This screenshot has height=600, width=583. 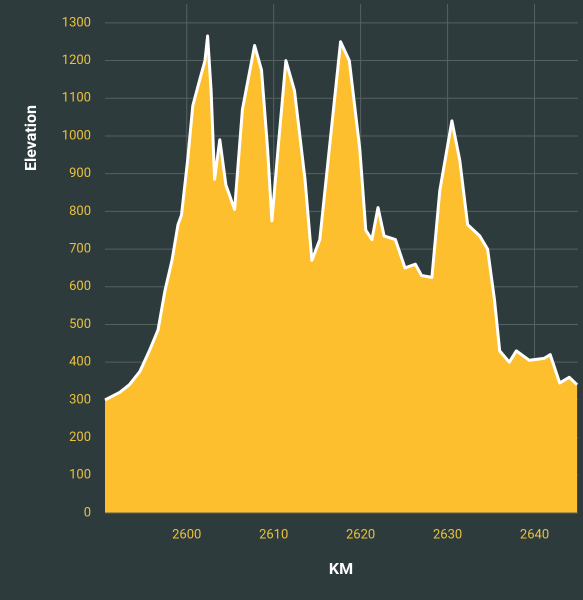 I want to click on x-tick-label: 2620, so click(x=360, y=534).